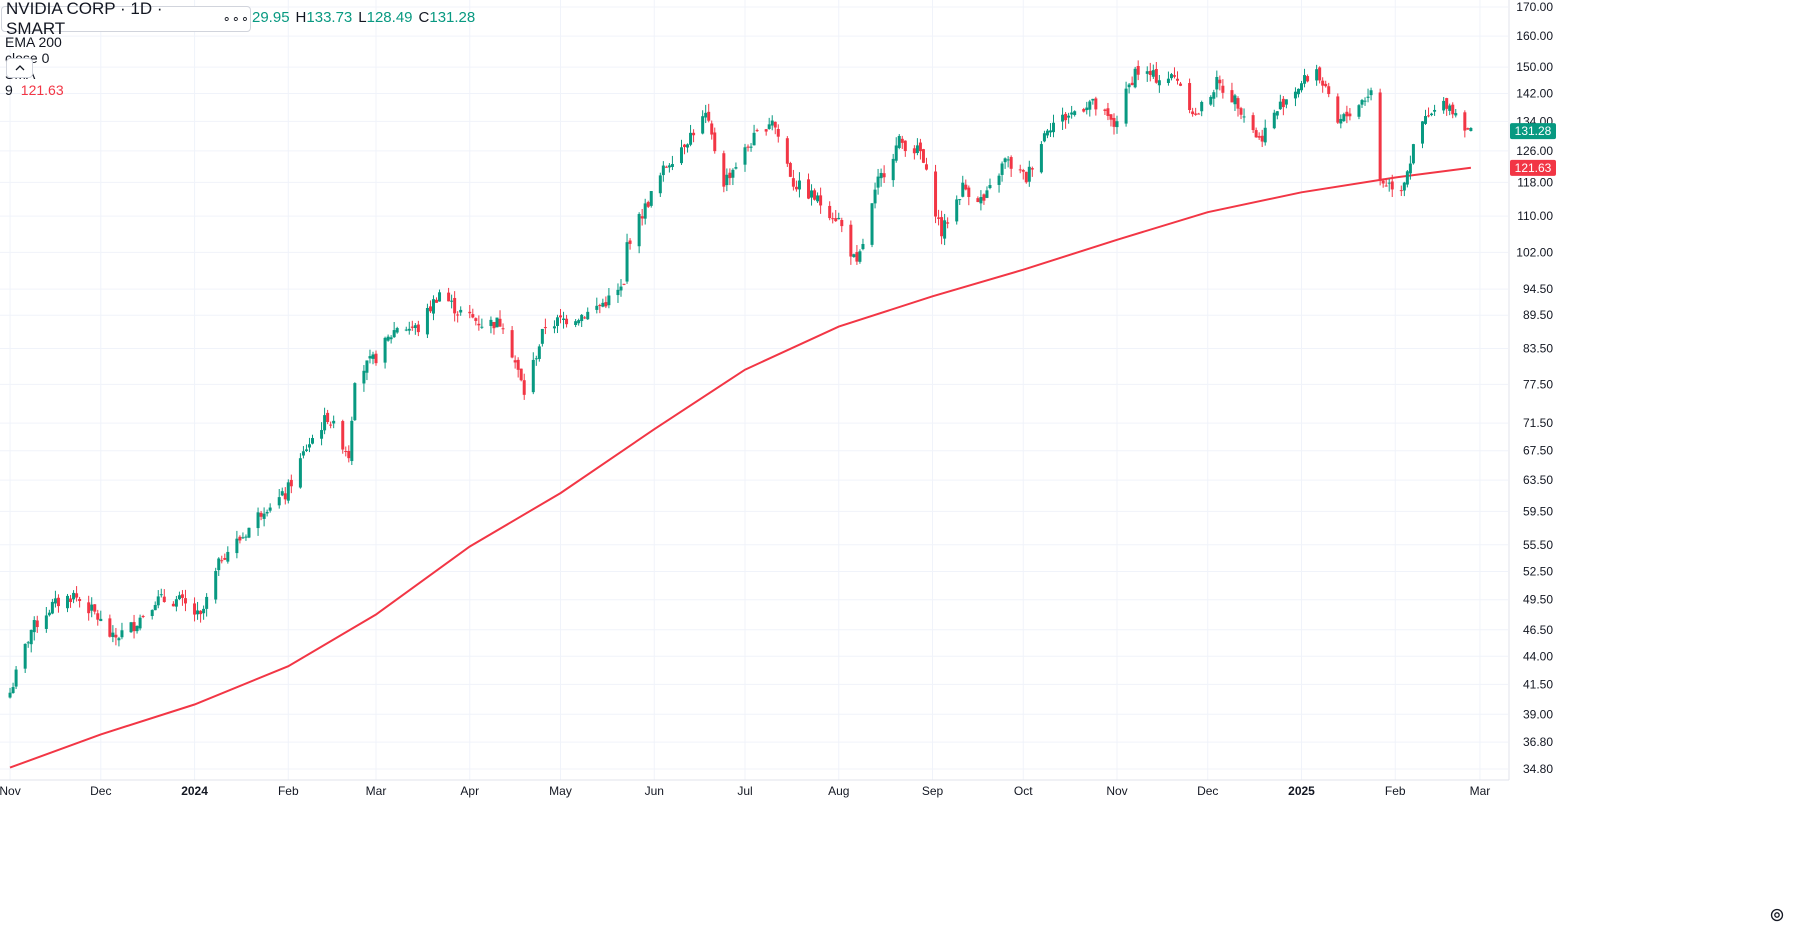 The image size is (1814, 932). Describe the element at coordinates (1538, 315) in the screenshot. I see `y-tick-label: 89.50` at that location.